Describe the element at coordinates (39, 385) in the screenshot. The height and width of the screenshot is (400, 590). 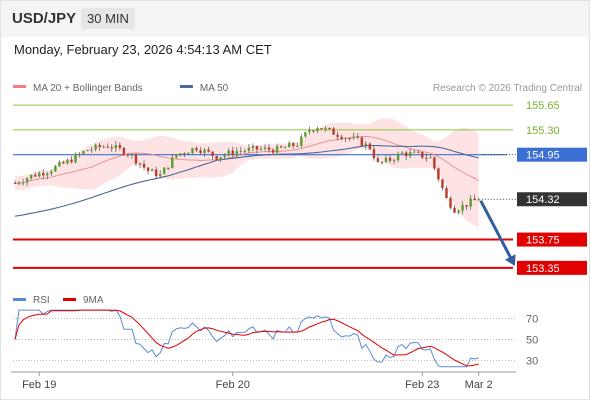
I see `time-tick-label: Feb 19` at that location.